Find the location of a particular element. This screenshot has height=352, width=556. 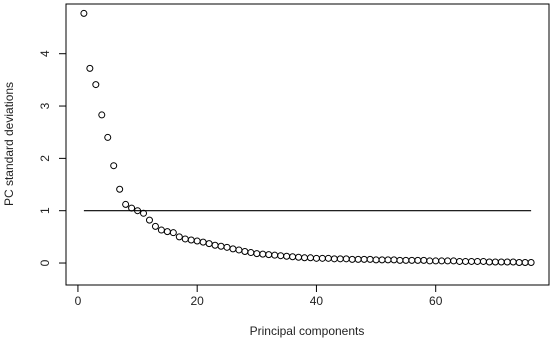

y-tick-label: 4 is located at coordinates (45, 53).